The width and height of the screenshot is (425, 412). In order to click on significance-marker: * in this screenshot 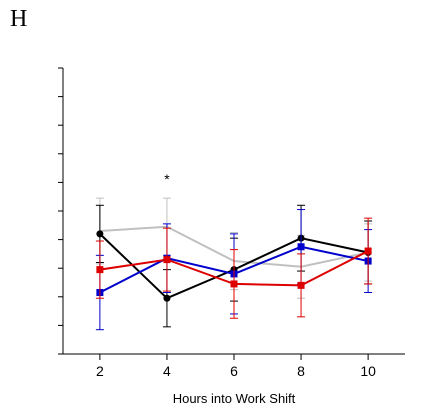, I will do `click(167, 179)`.